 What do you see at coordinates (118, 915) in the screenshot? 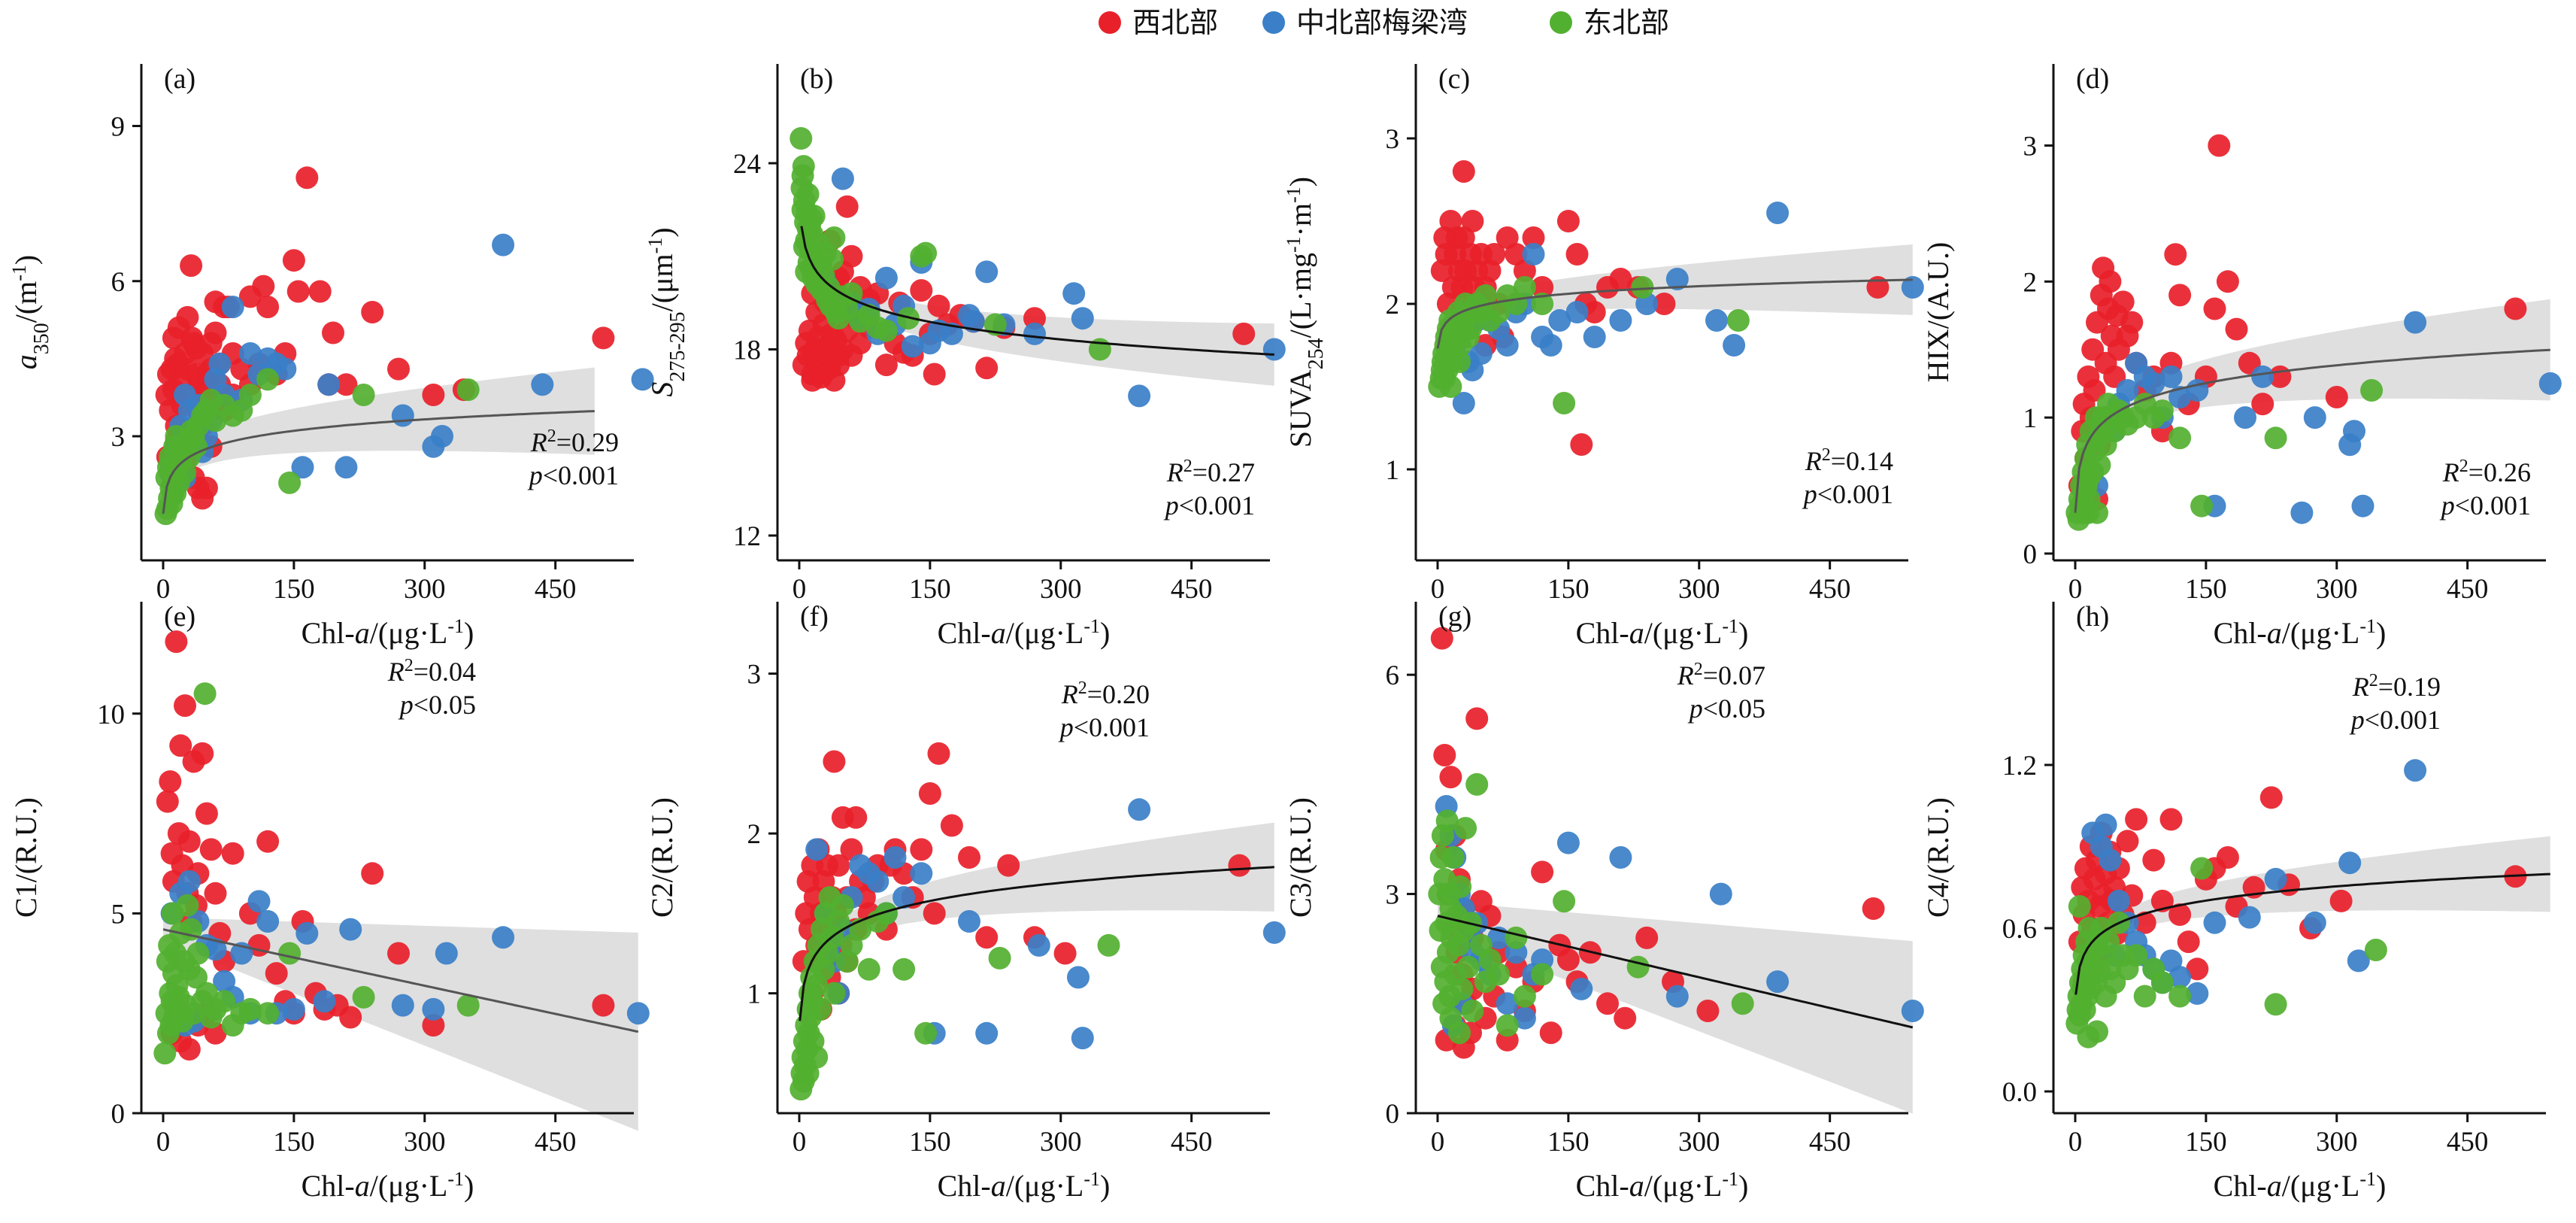
I see `y-tick-label: 5` at bounding box center [118, 915].